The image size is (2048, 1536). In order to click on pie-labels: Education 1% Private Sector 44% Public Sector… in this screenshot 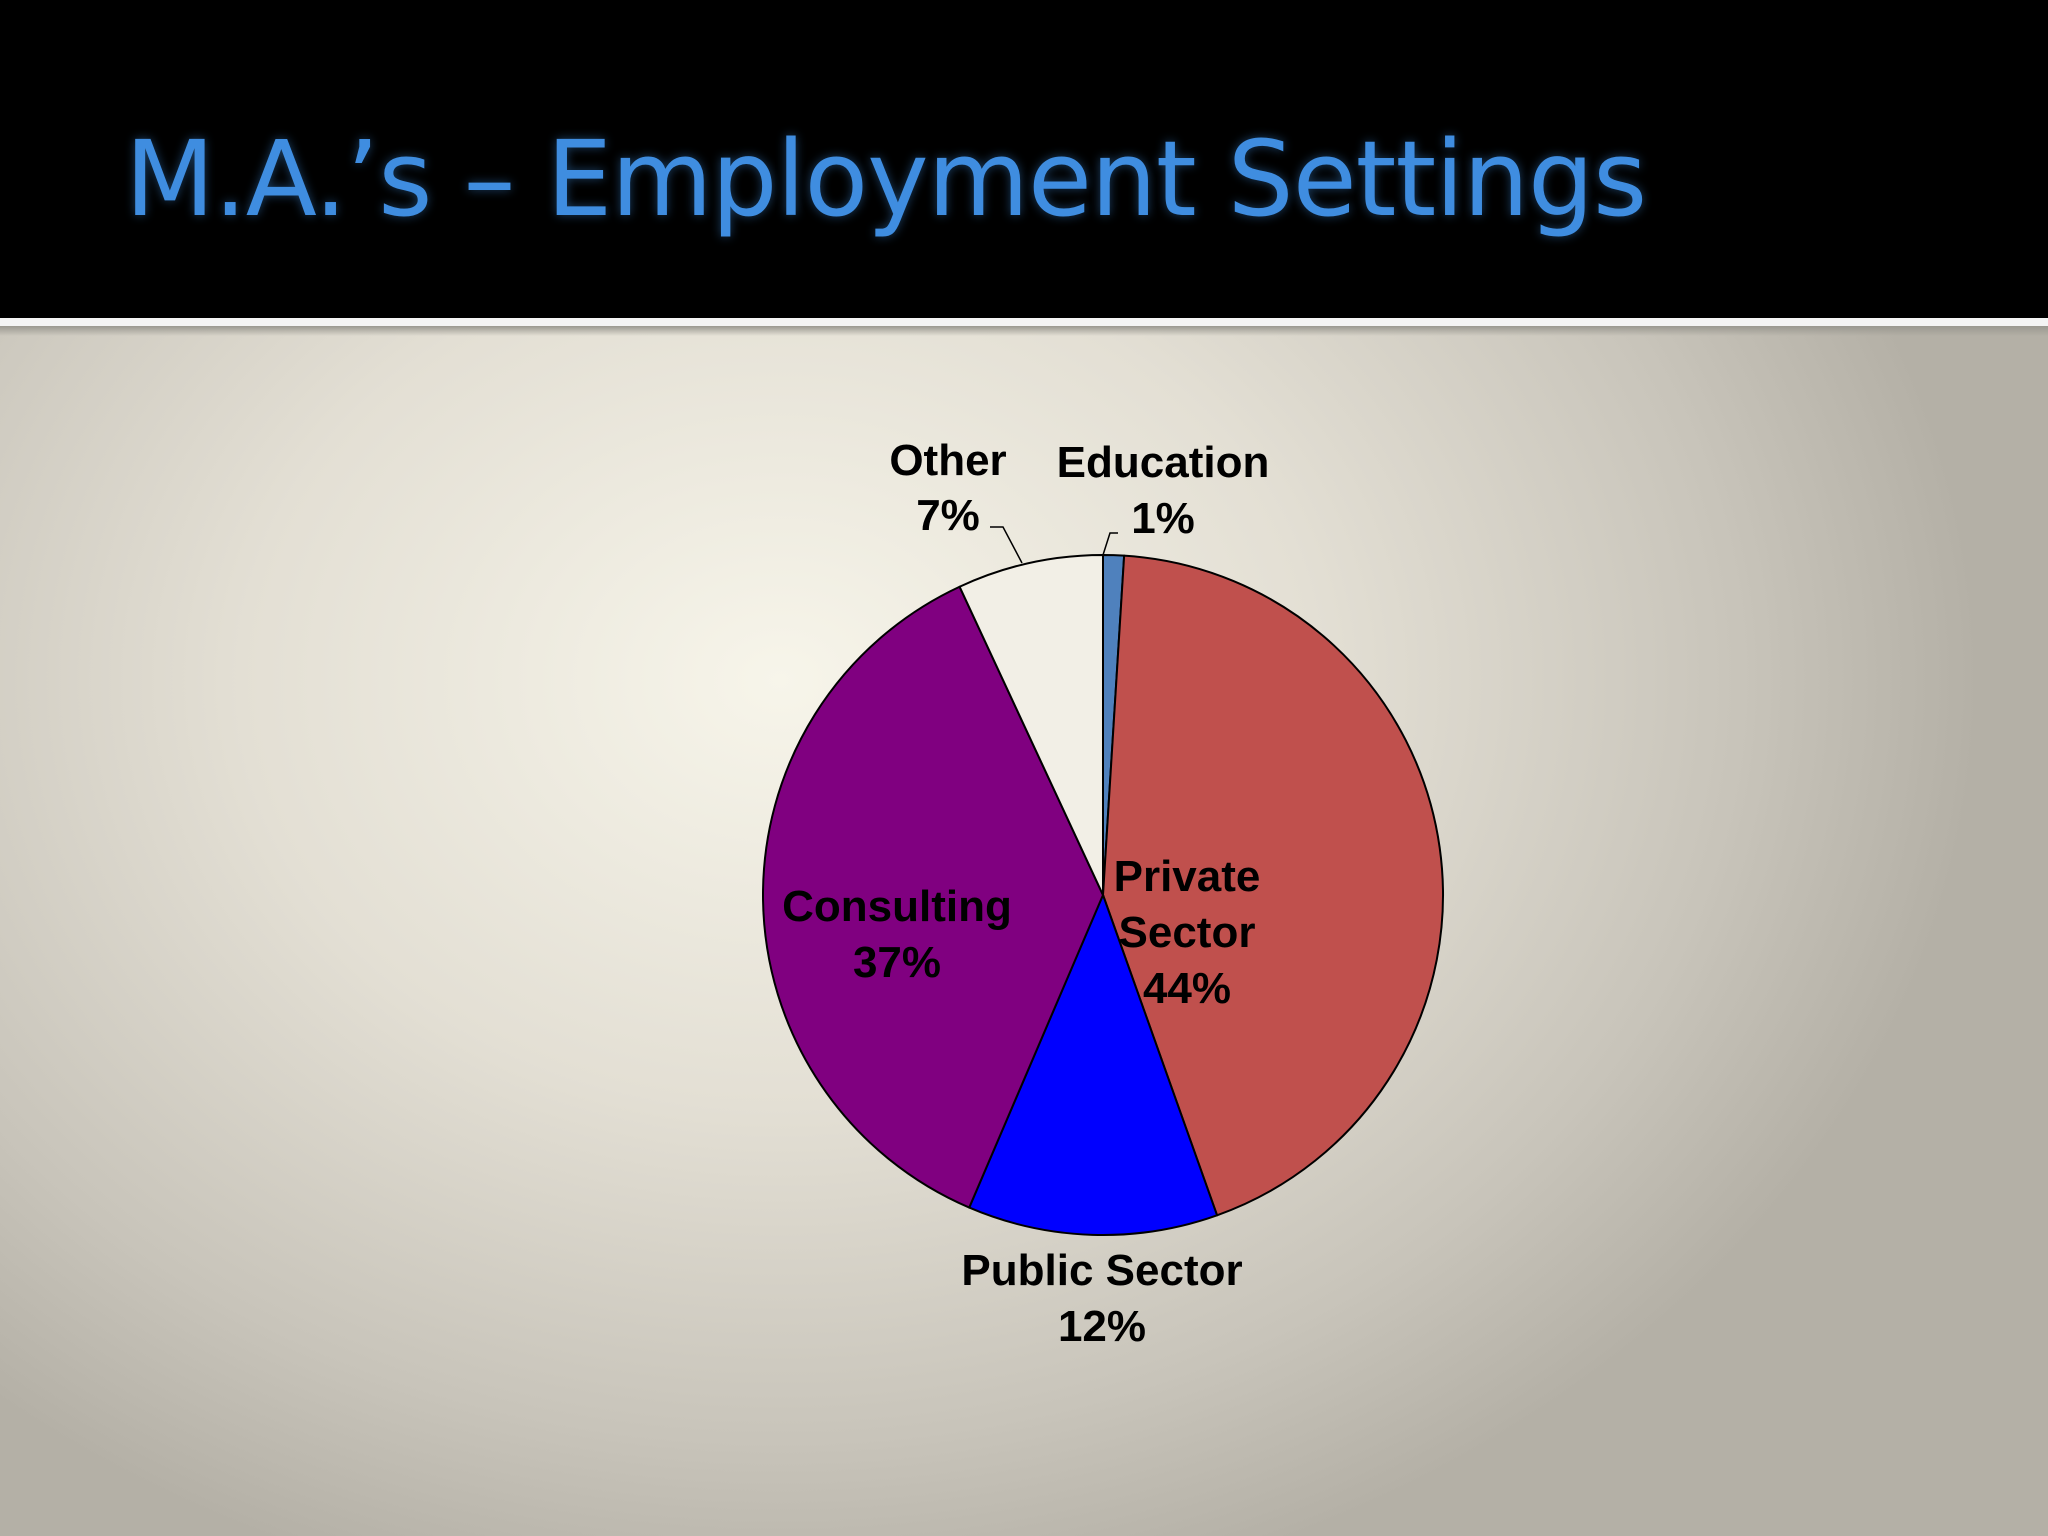, I will do `click(1025, 893)`.